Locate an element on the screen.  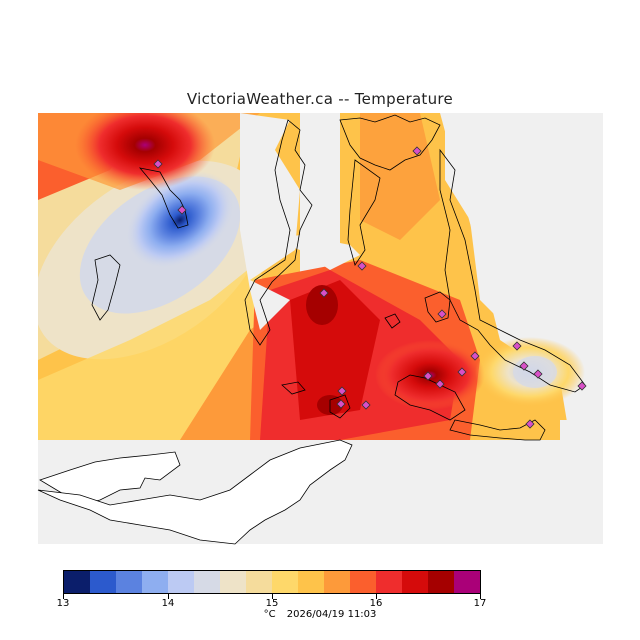
legend-color-bar is located at coordinates (272, 582).